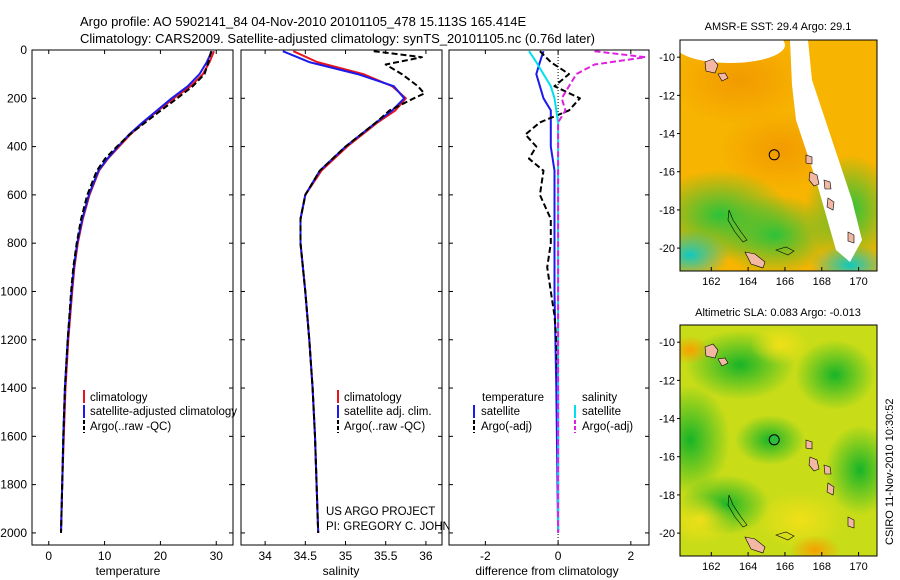  What do you see at coordinates (843, 258) in the screenshot?
I see `sst-cold-patch` at bounding box center [843, 258].